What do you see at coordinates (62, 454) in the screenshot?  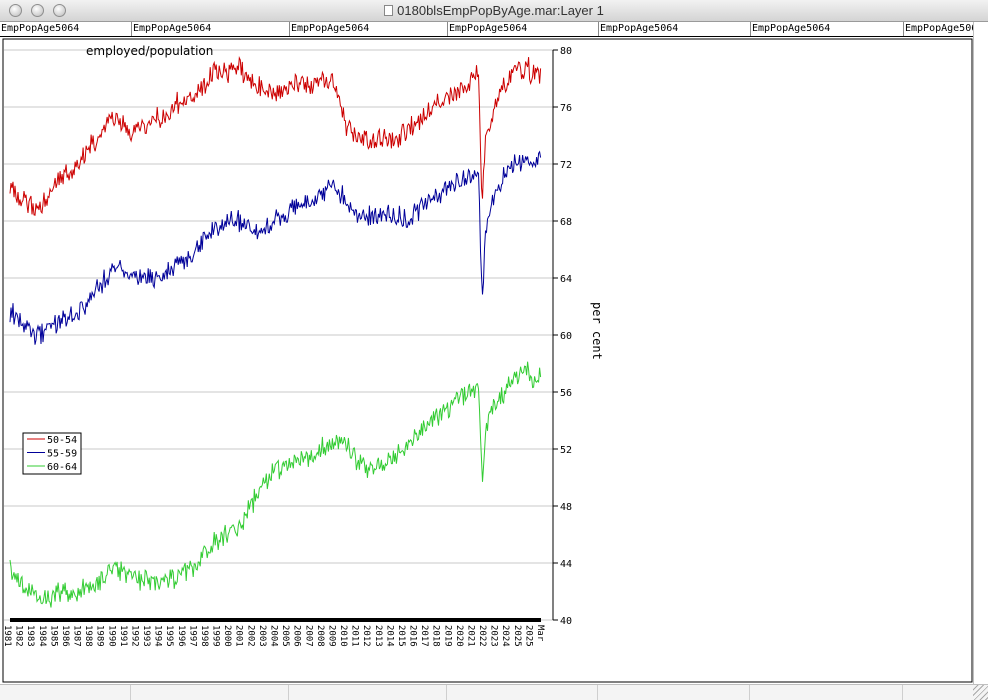 I see `legend-label: 55-59` at bounding box center [62, 454].